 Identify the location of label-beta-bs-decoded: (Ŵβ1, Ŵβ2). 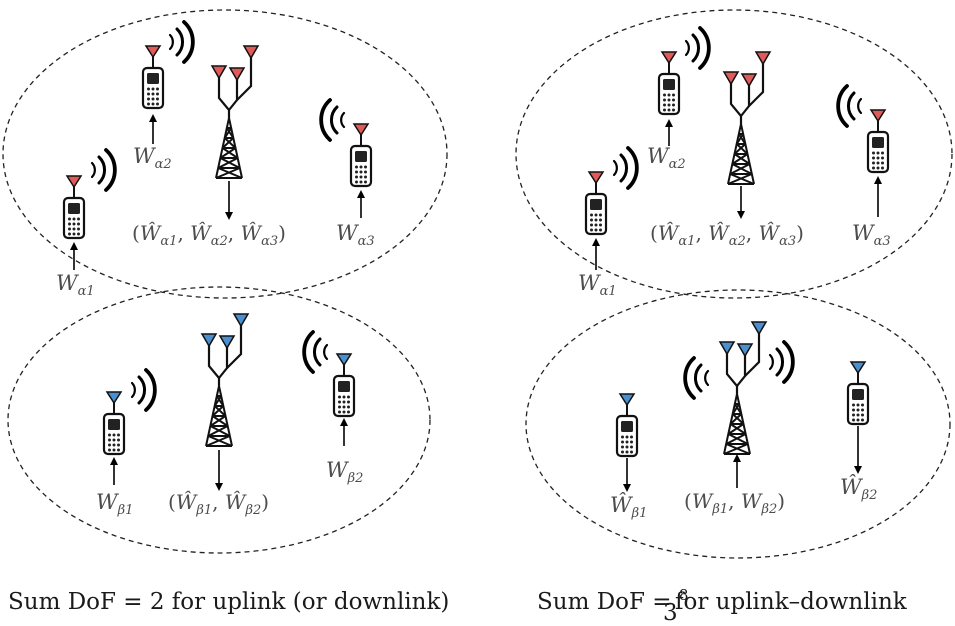
(218, 504).